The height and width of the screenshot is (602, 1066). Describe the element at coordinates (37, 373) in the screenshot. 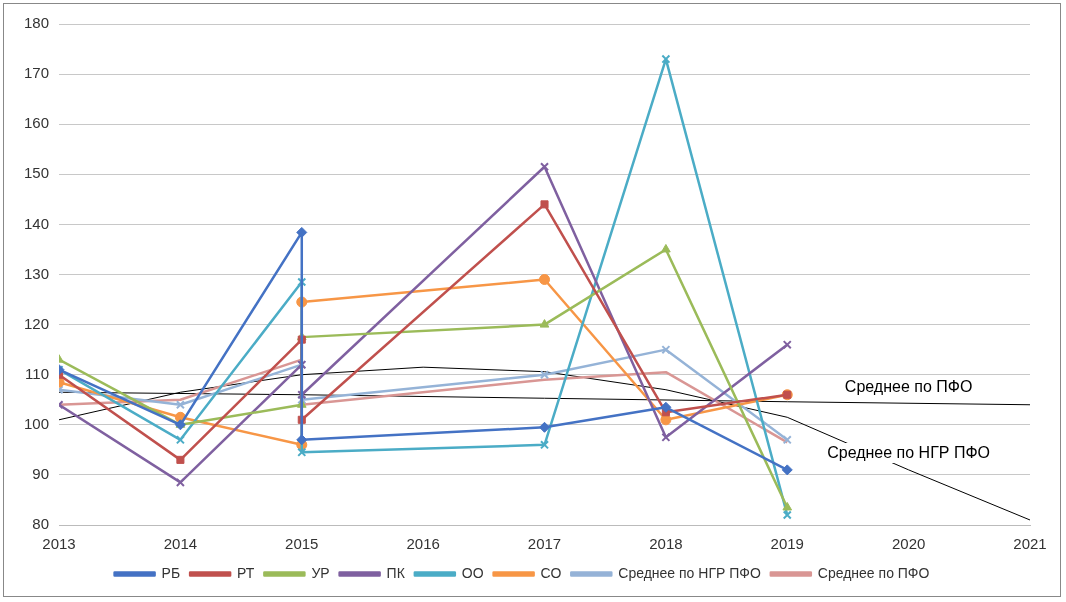

I see `y-tick-label: 110` at that location.